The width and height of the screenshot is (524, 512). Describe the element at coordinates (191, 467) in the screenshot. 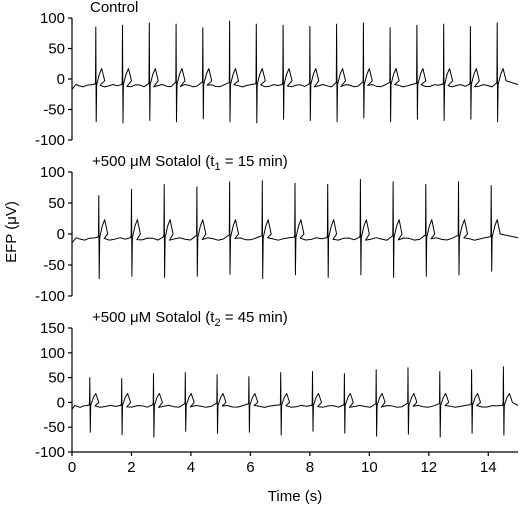

I see `x-tick-label: 4` at that location.